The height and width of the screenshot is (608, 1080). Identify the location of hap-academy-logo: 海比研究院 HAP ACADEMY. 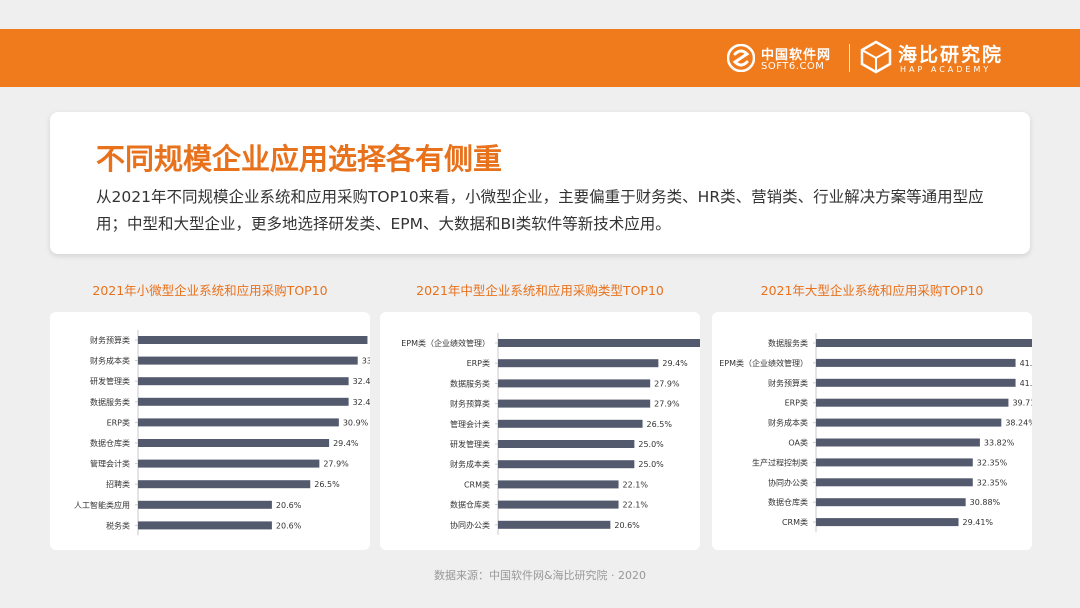
(940, 58).